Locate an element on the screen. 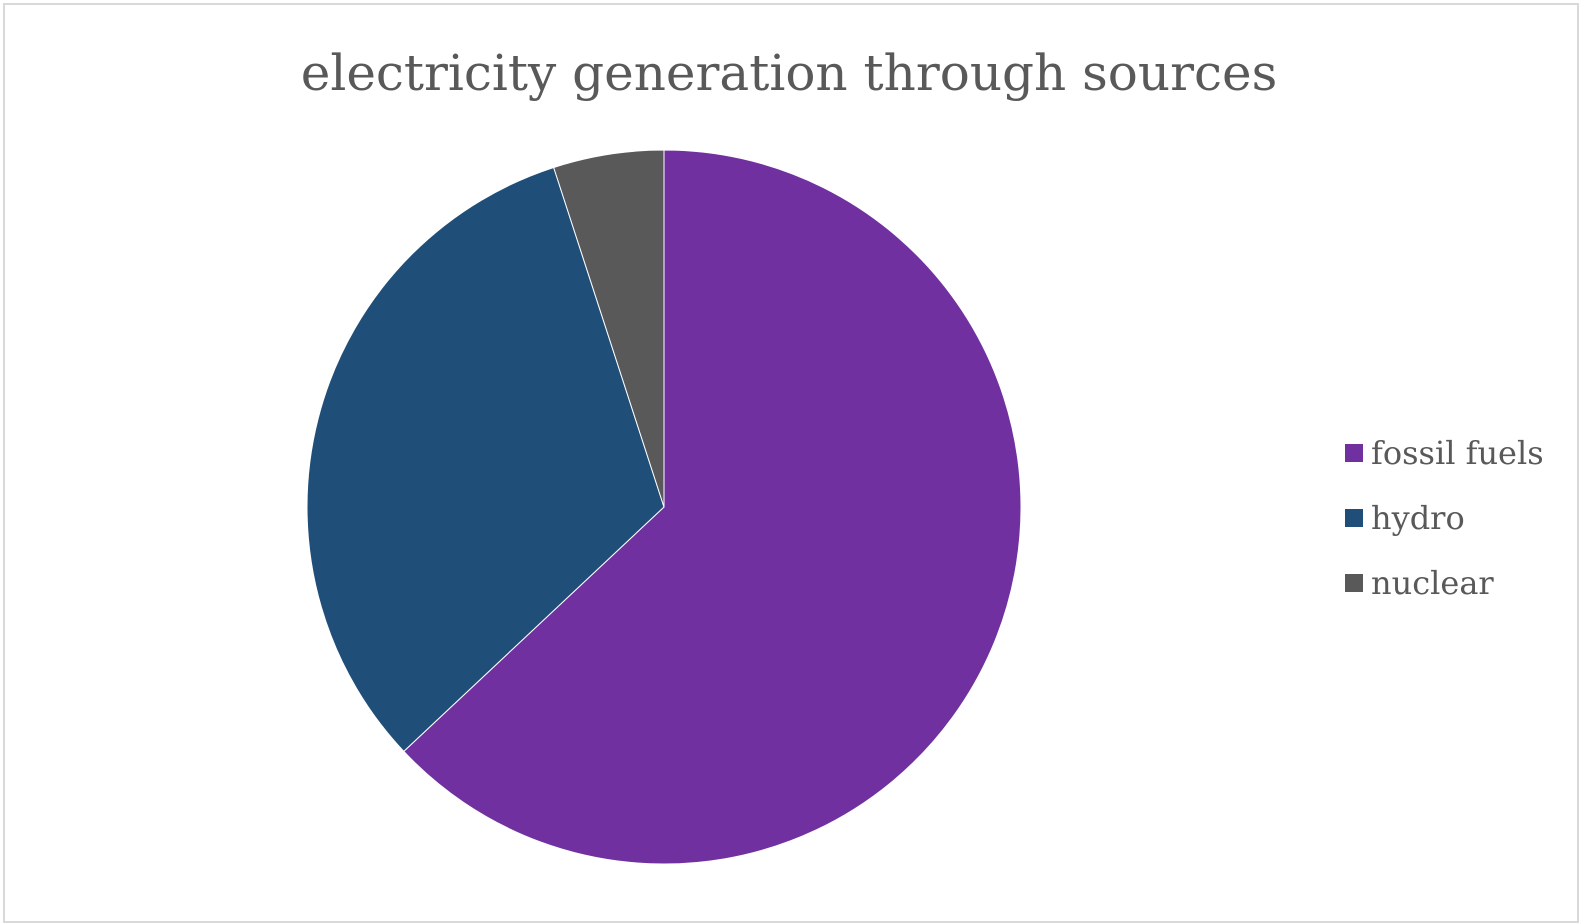 Image resolution: width=1584 pixels, height=923 pixels. pie-slice-hydro is located at coordinates (485, 459).